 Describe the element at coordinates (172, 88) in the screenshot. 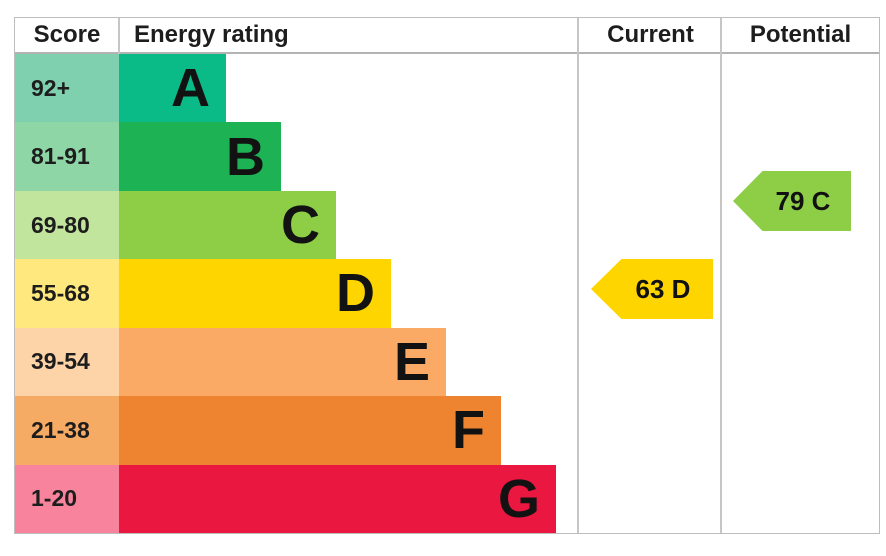

I see `band-bar-a: A` at that location.